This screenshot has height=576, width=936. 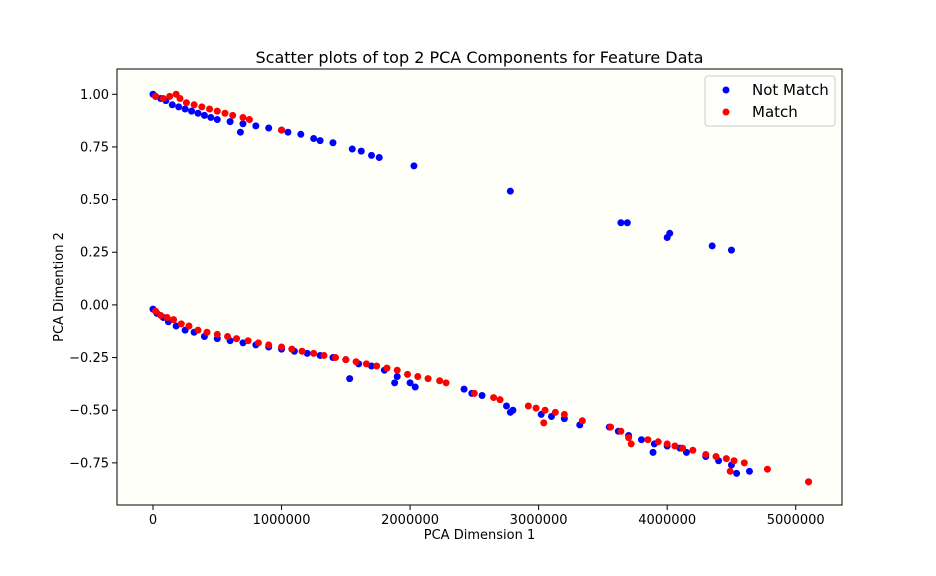 What do you see at coordinates (770, 101) in the screenshot?
I see `legend: Not Match Match` at bounding box center [770, 101].